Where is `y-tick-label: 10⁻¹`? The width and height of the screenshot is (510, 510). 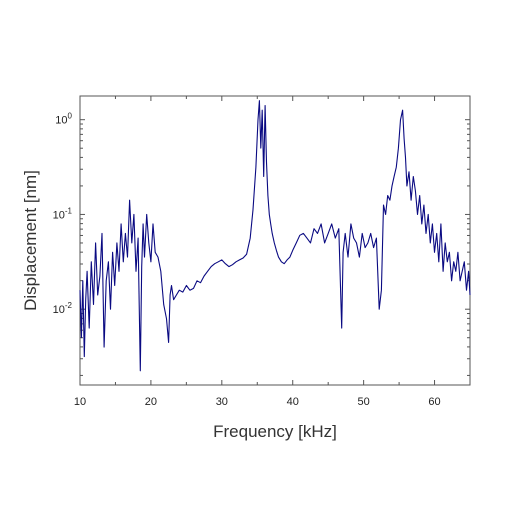 y-tick-label: 10⁻¹ is located at coordinates (63, 213).